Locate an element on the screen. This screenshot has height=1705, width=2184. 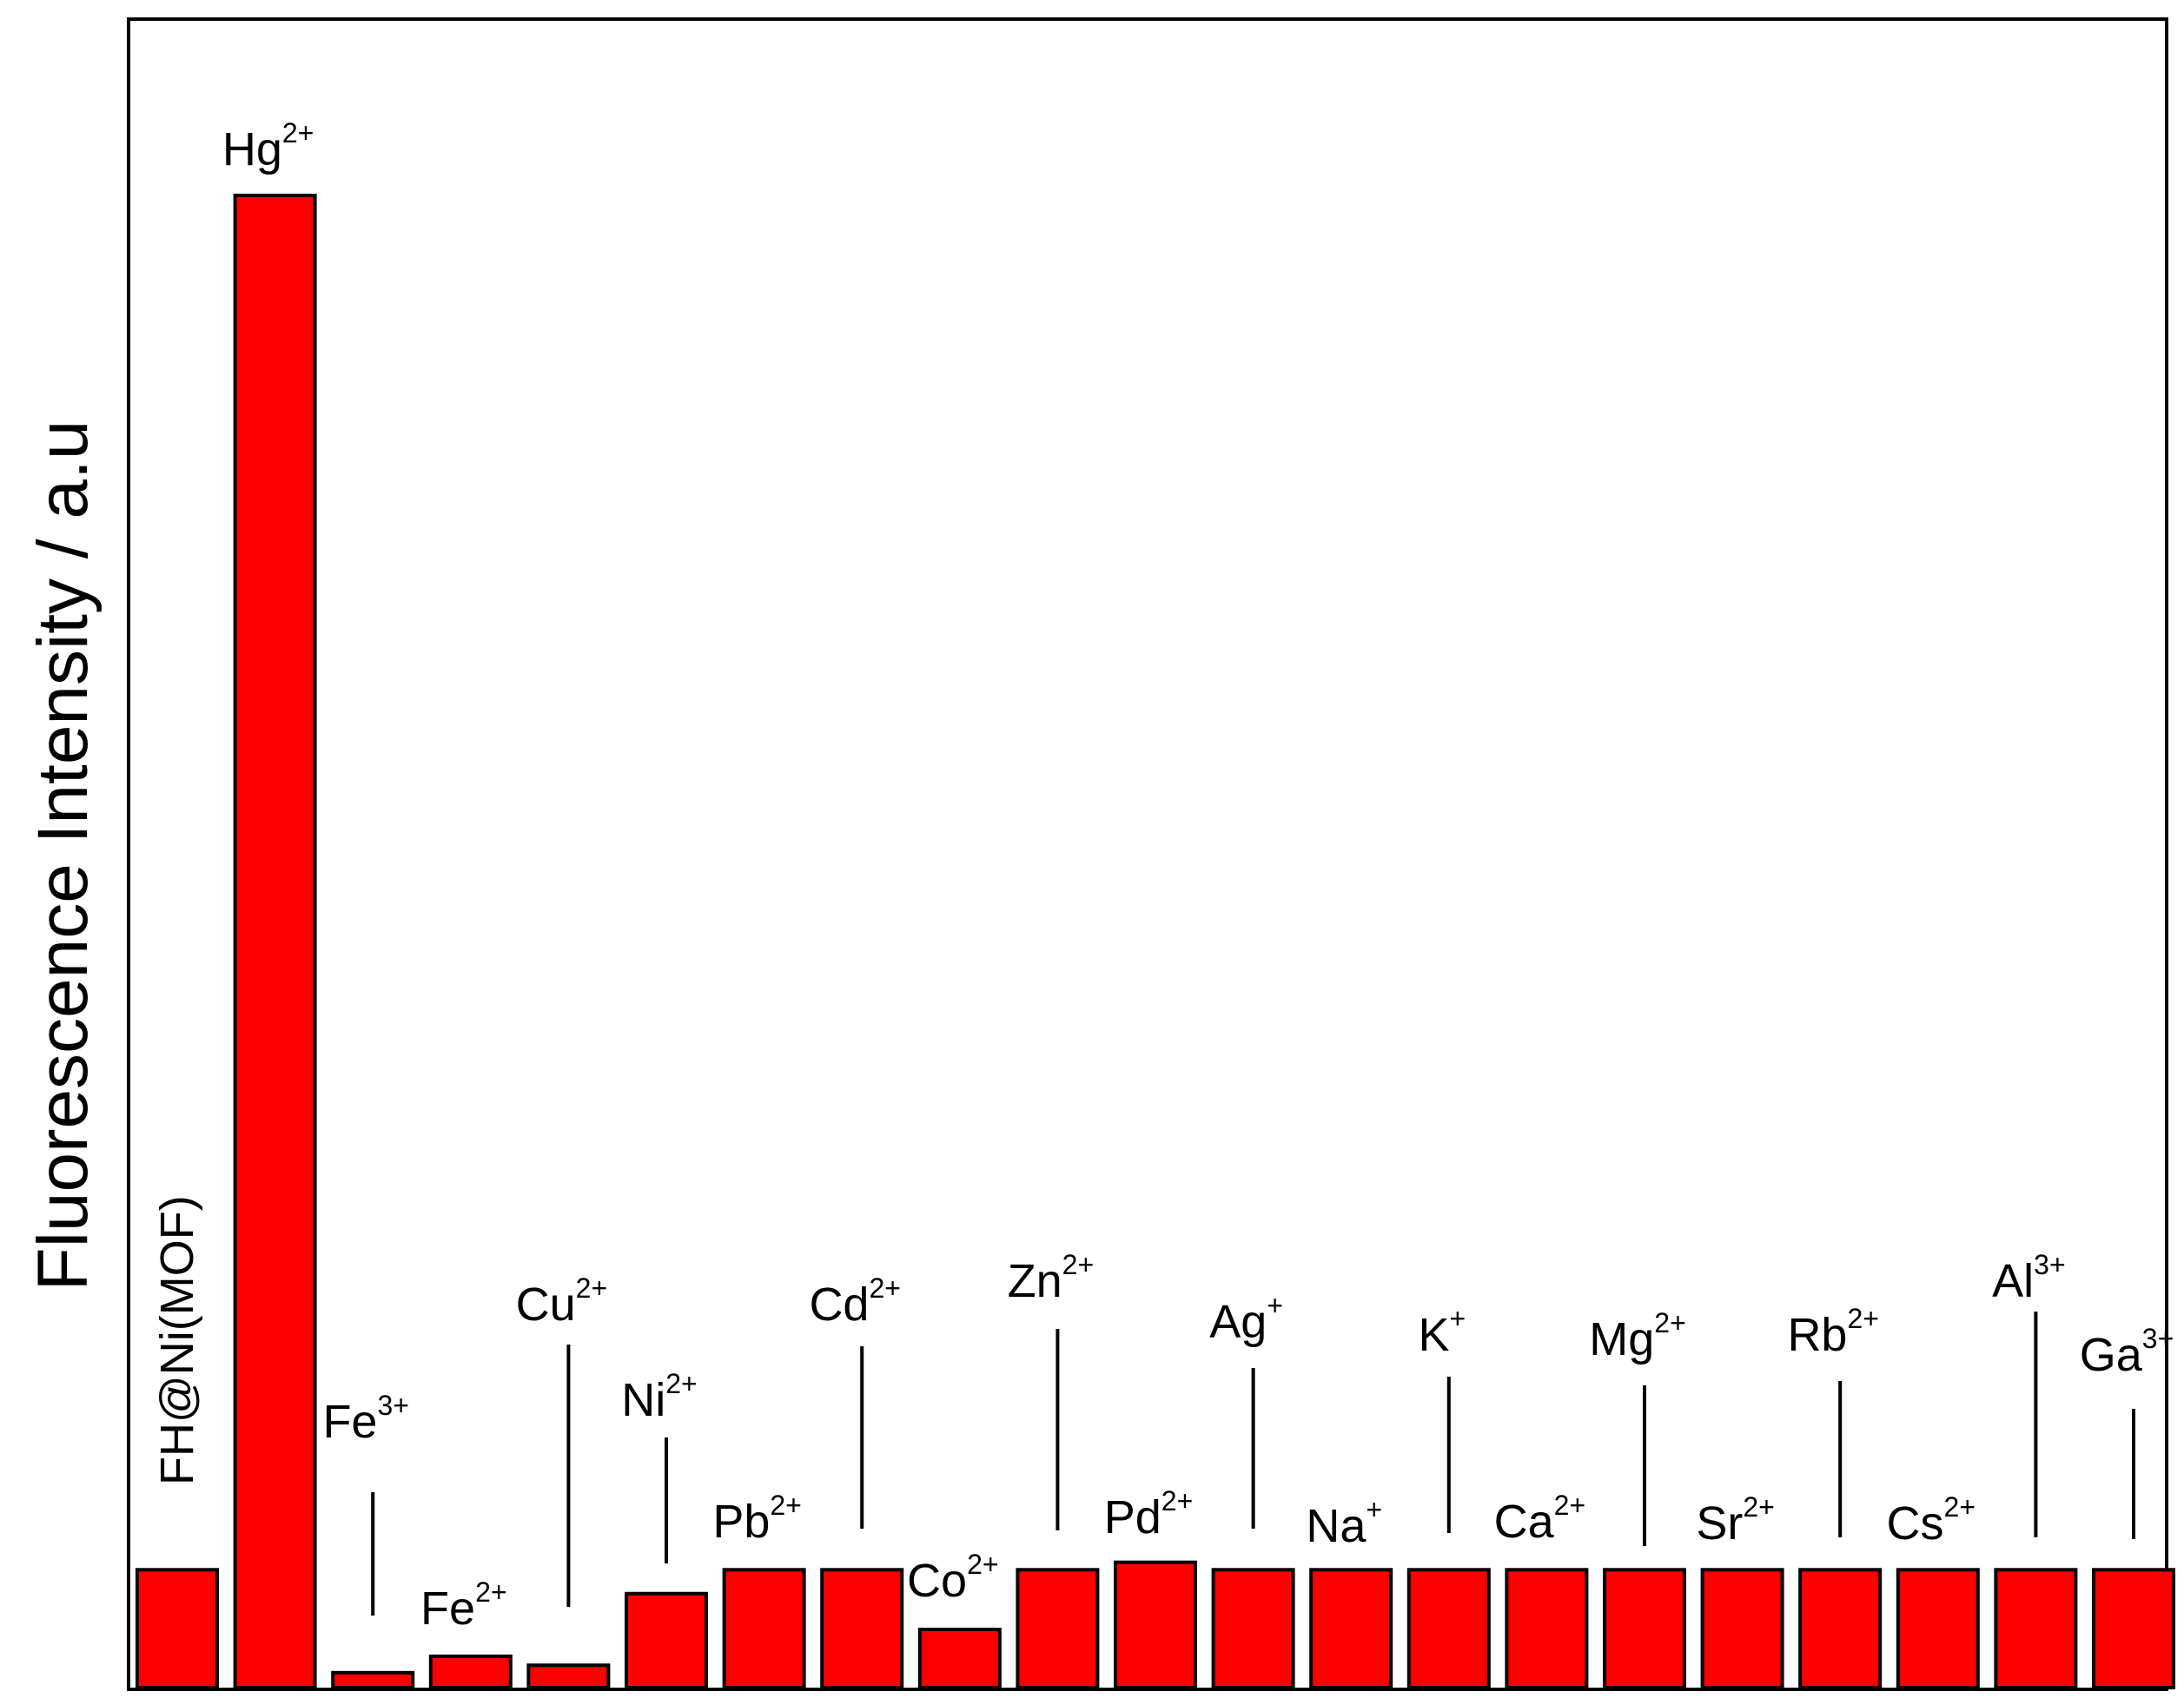
bar-label-ag: Ag+ is located at coordinates (1246, 1319).